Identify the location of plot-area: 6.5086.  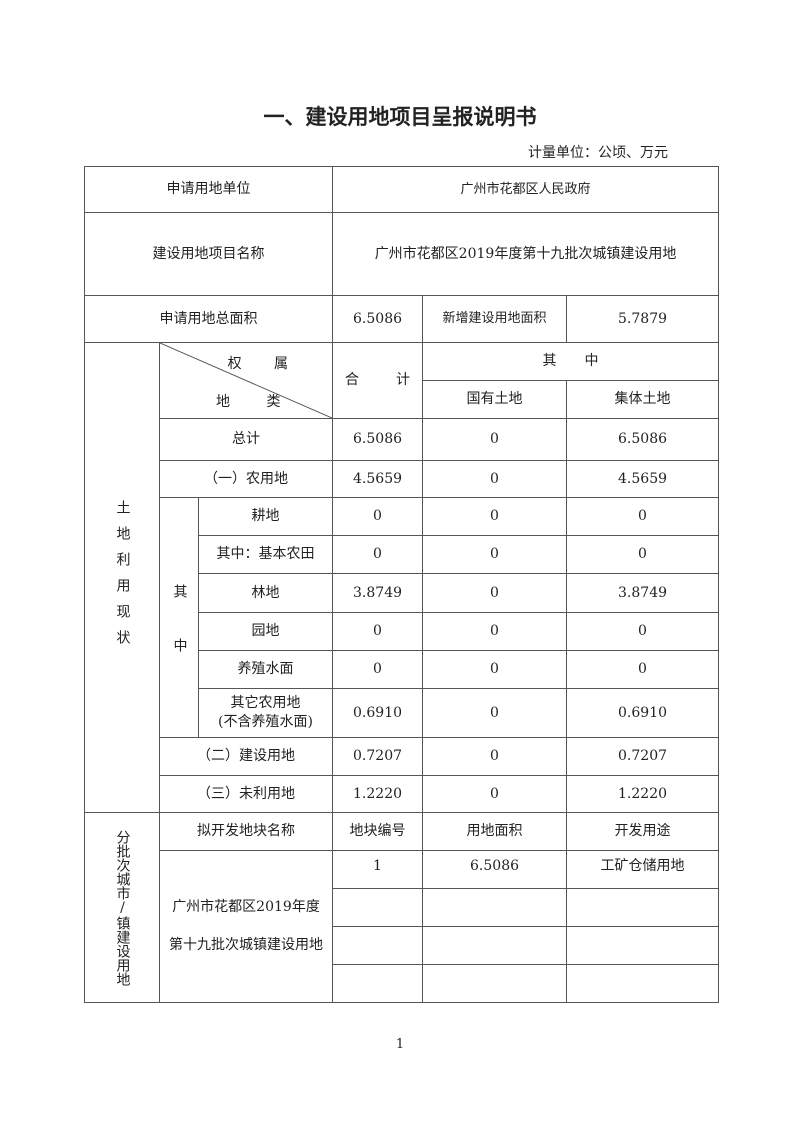
(495, 869).